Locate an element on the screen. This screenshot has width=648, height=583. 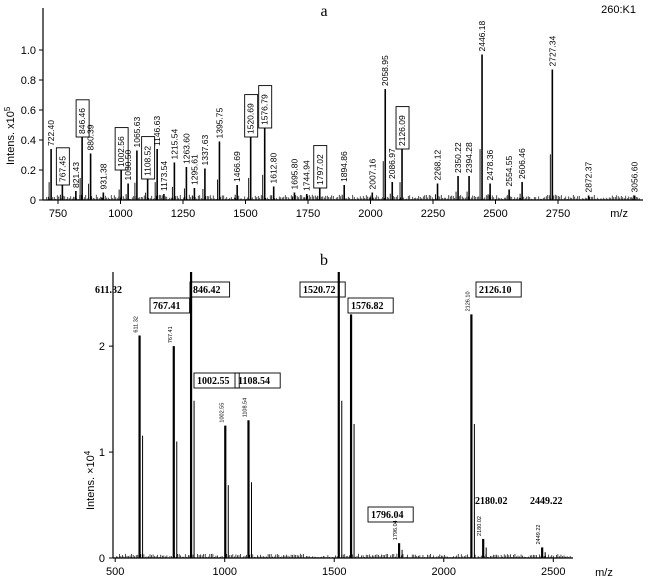
panel-a-y-tick-label: 0.6 is located at coordinates (28, 111).